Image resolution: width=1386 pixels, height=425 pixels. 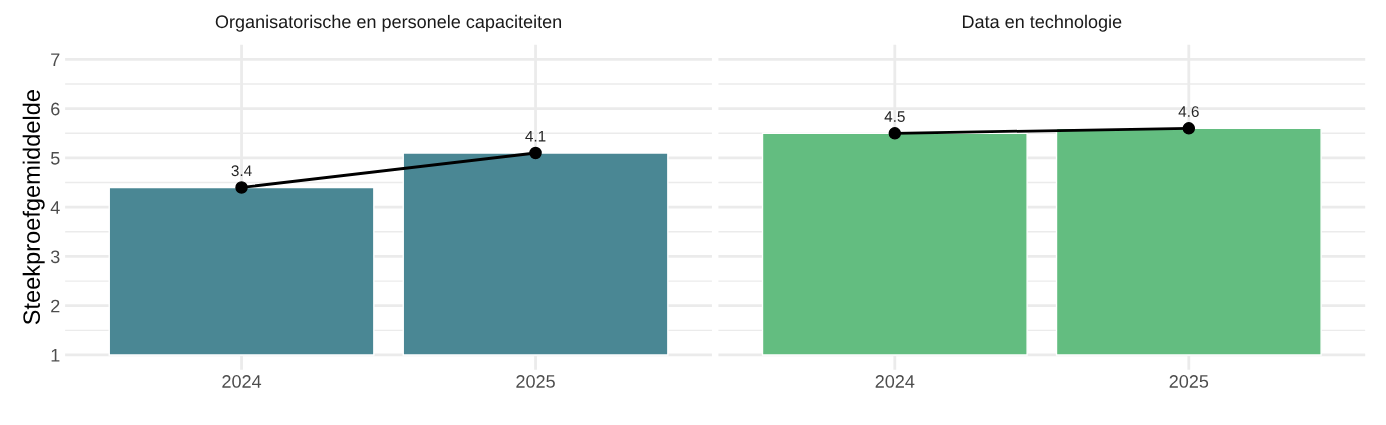 What do you see at coordinates (55, 306) in the screenshot?
I see `y-tick-label: 2` at bounding box center [55, 306].